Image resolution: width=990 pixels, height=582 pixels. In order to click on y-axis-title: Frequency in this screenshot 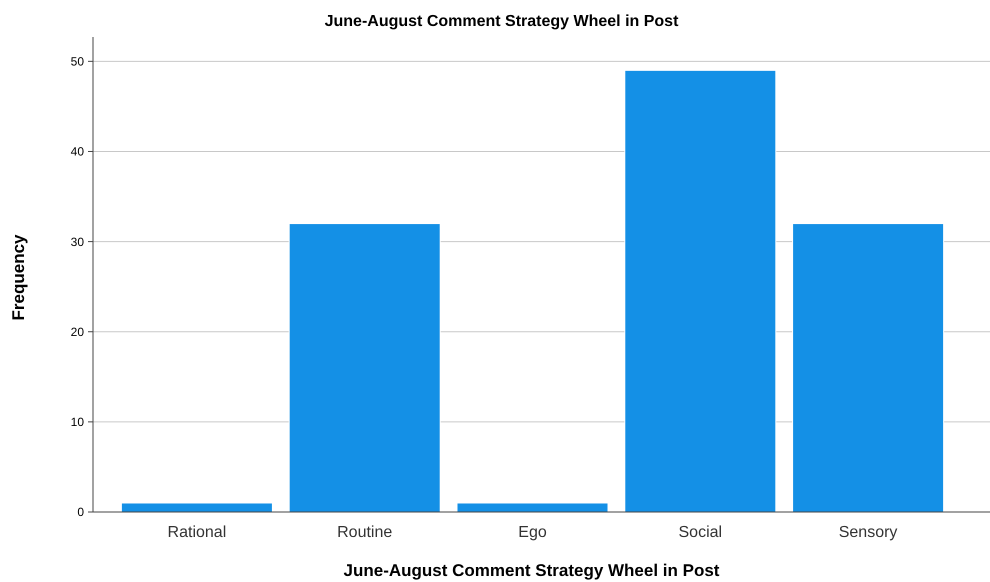, I will do `click(18, 277)`.